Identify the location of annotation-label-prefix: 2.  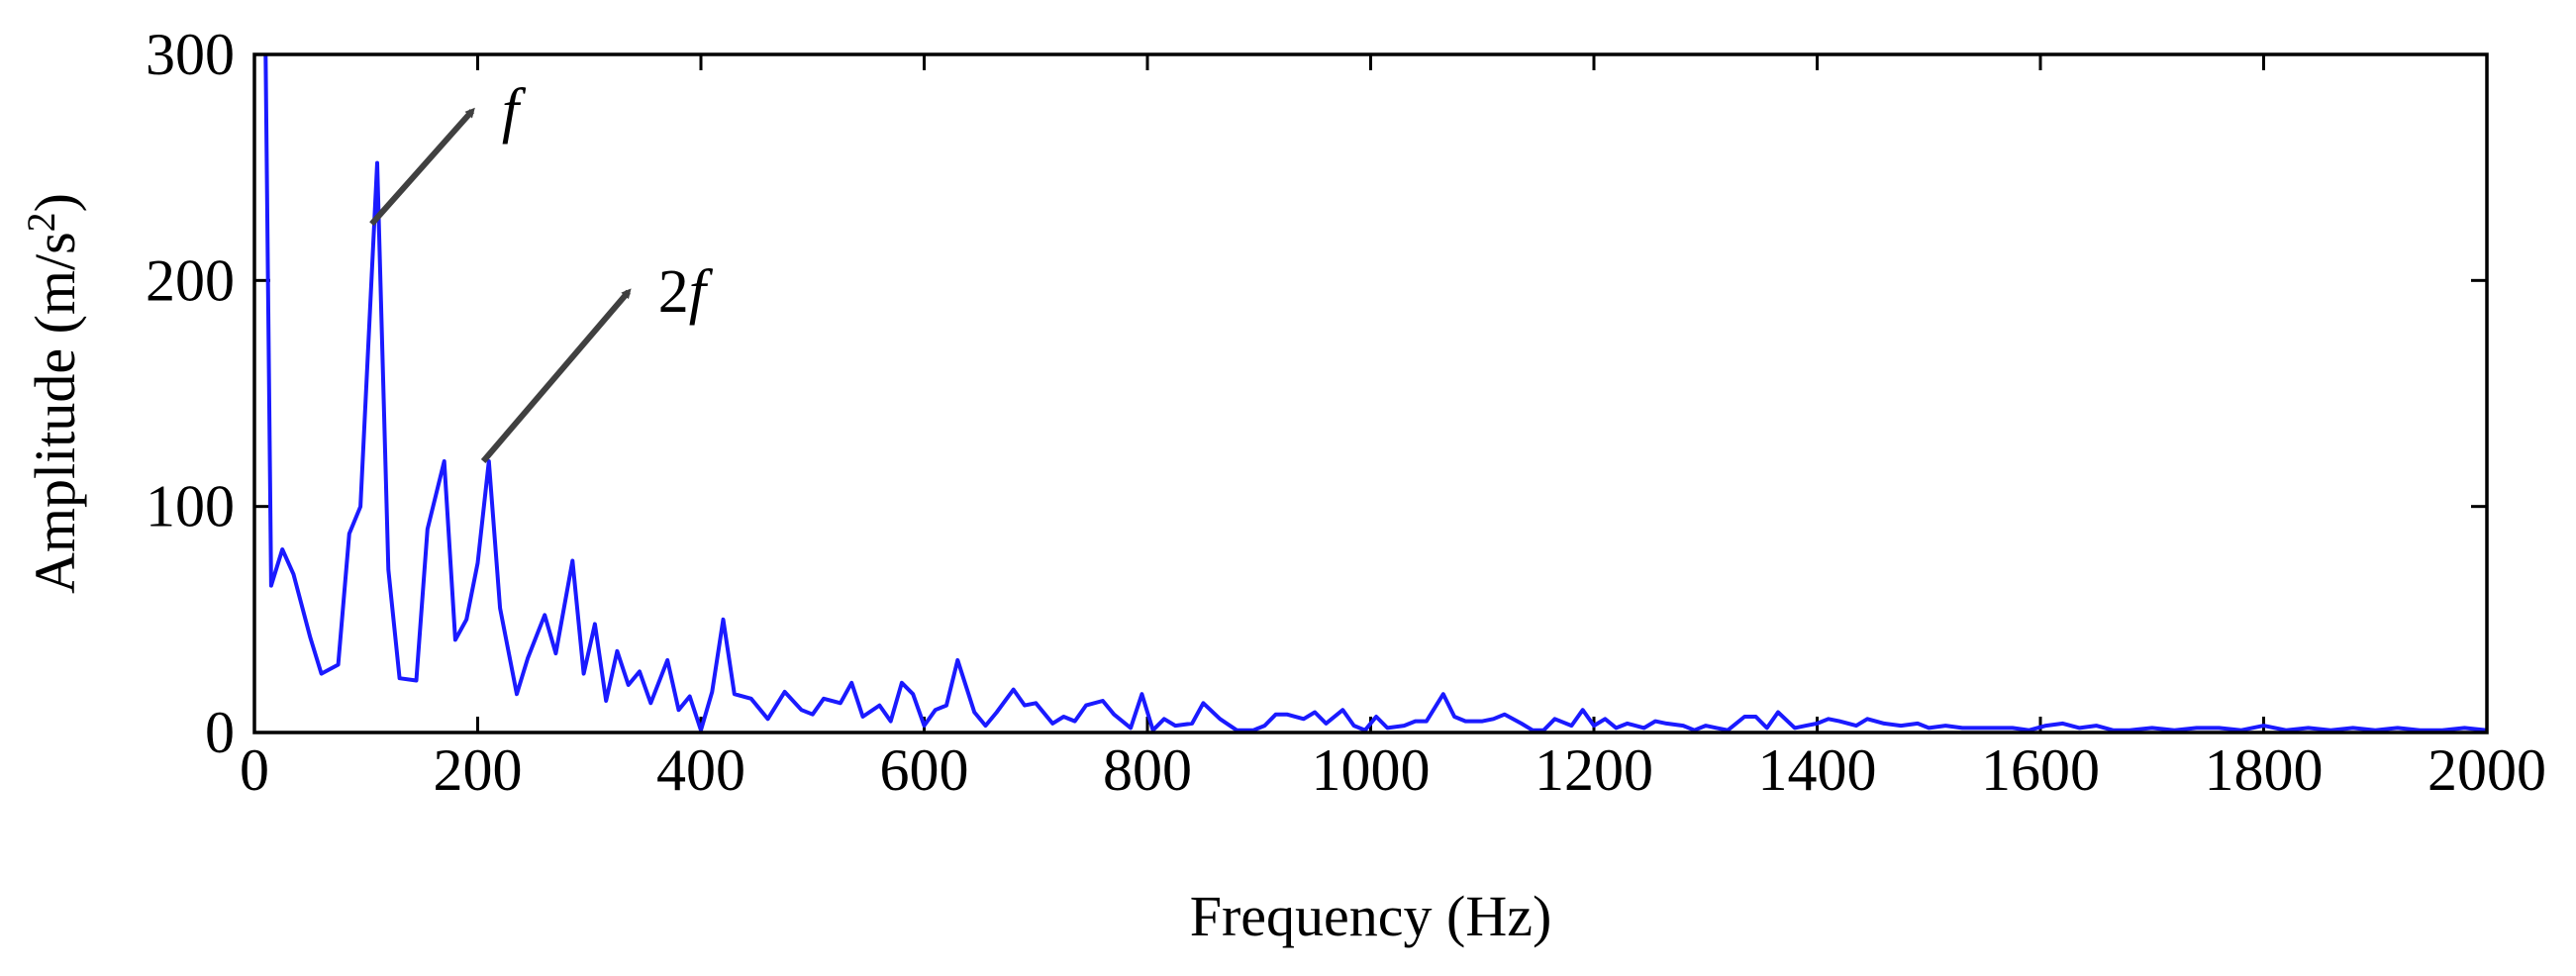
(673, 292).